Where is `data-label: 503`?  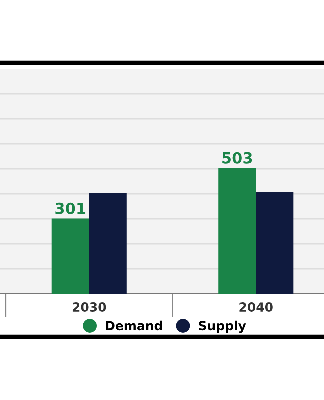
data-label: 503 is located at coordinates (237, 158).